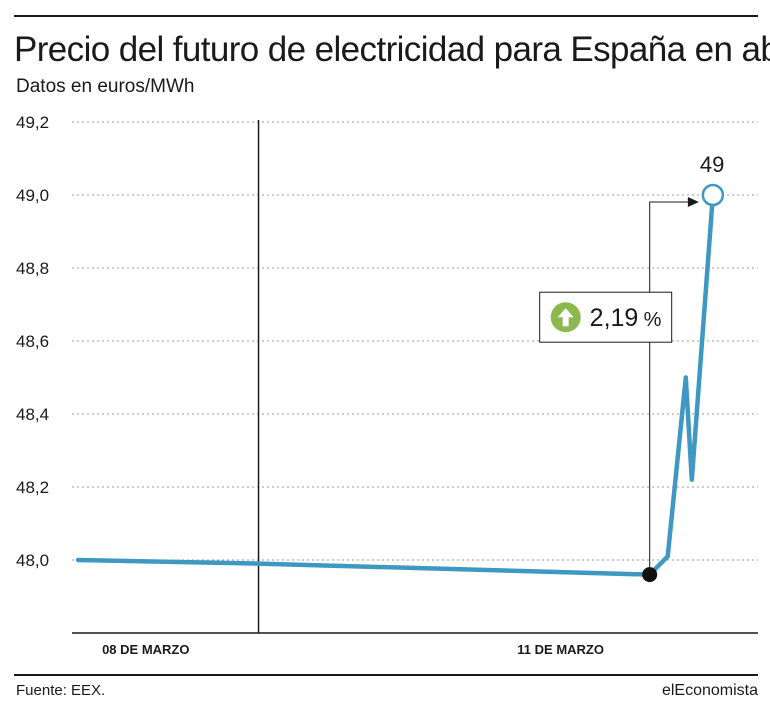 Image resolution: width=770 pixels, height=706 pixels. I want to click on start-marker, so click(650, 575).